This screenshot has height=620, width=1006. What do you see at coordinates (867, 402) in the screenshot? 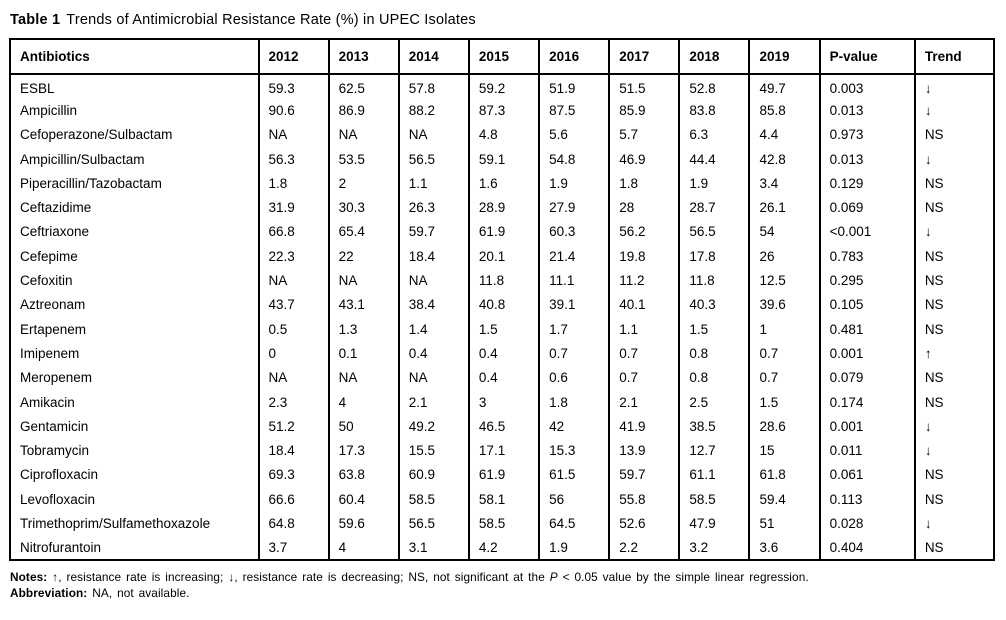
I see `p-value-cell: 0.174` at bounding box center [867, 402].